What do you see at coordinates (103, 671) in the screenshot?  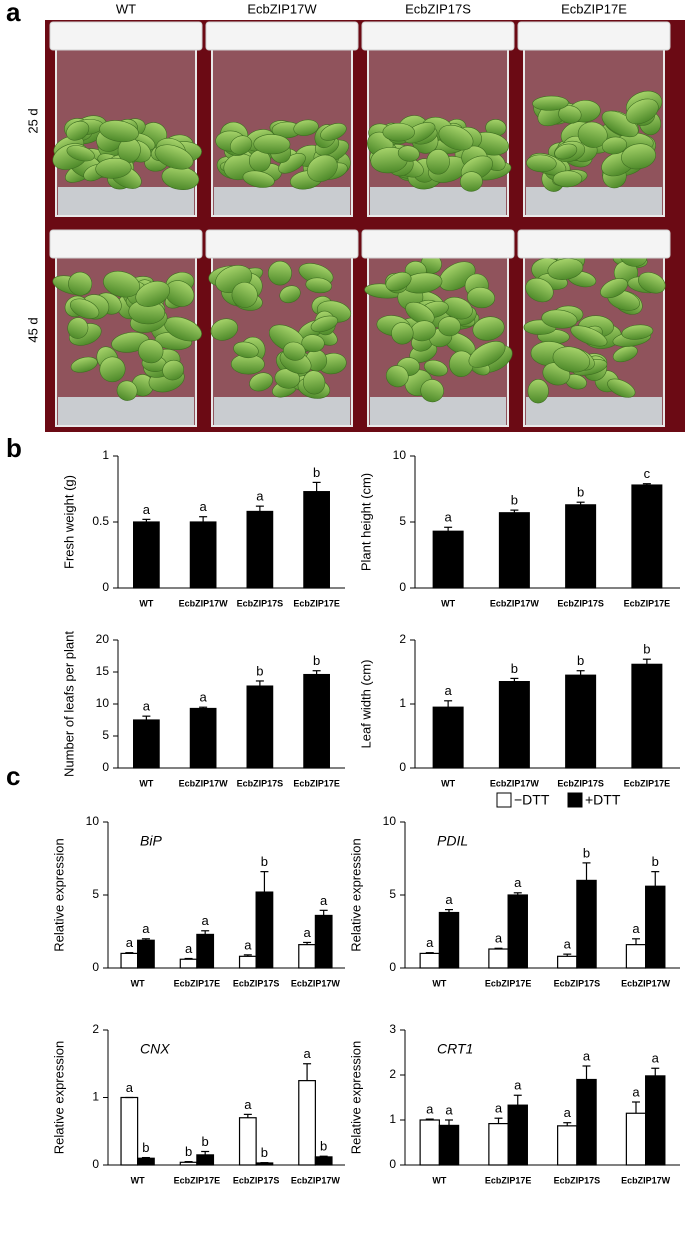 I see `y-tick-label: 15` at bounding box center [103, 671].